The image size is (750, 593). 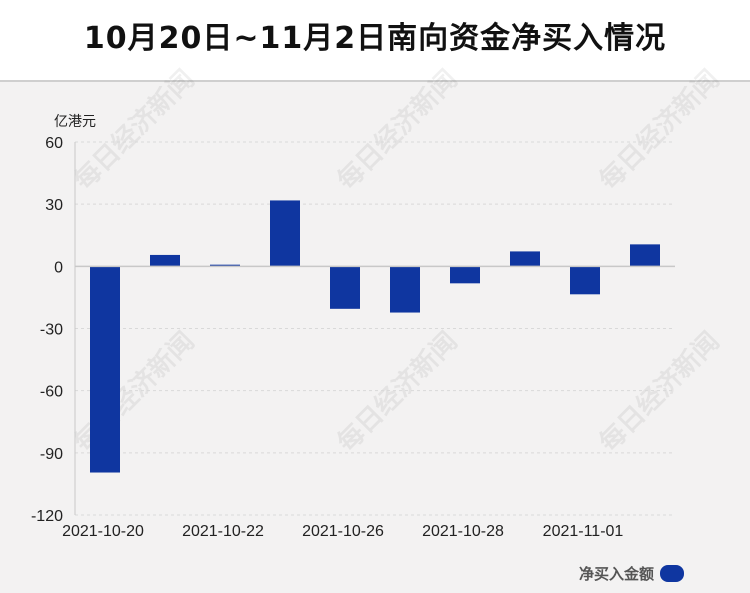 I want to click on x-tick-label: 2021-10-28, so click(x=463, y=531).